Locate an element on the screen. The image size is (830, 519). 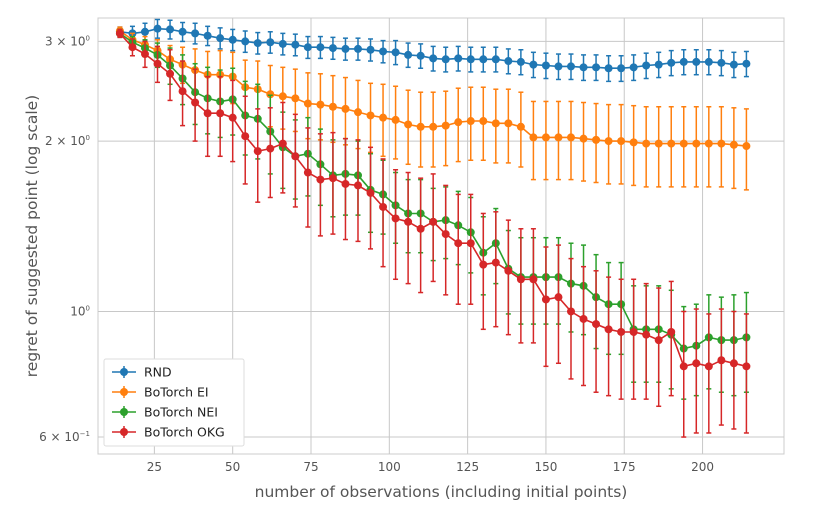
legend-label: BoTorch OKG is located at coordinates (184, 432).